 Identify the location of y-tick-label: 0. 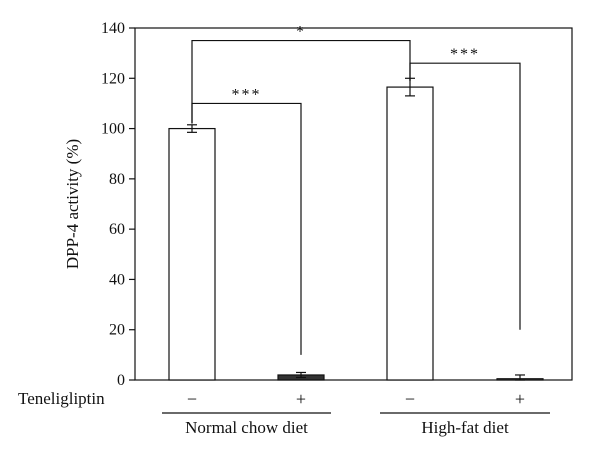
(121, 380).